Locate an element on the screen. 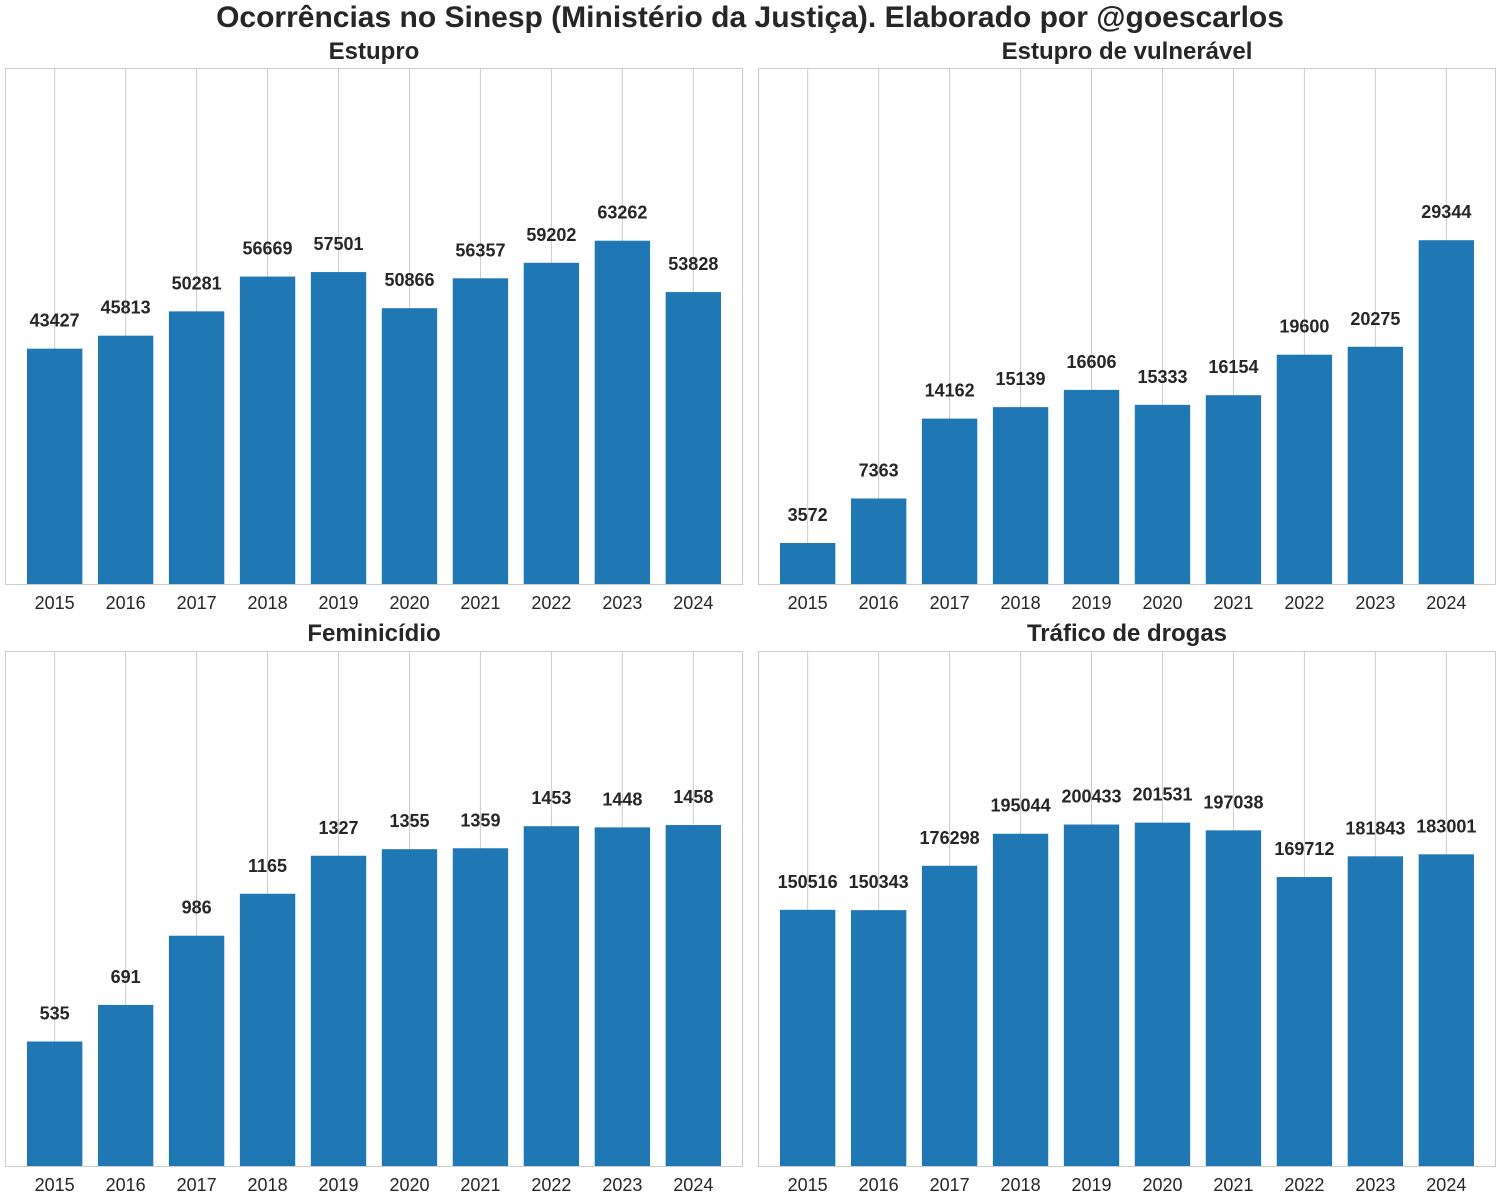 This screenshot has height=1200, width=1500. bar-value-label: 169712 is located at coordinates (1304, 849).